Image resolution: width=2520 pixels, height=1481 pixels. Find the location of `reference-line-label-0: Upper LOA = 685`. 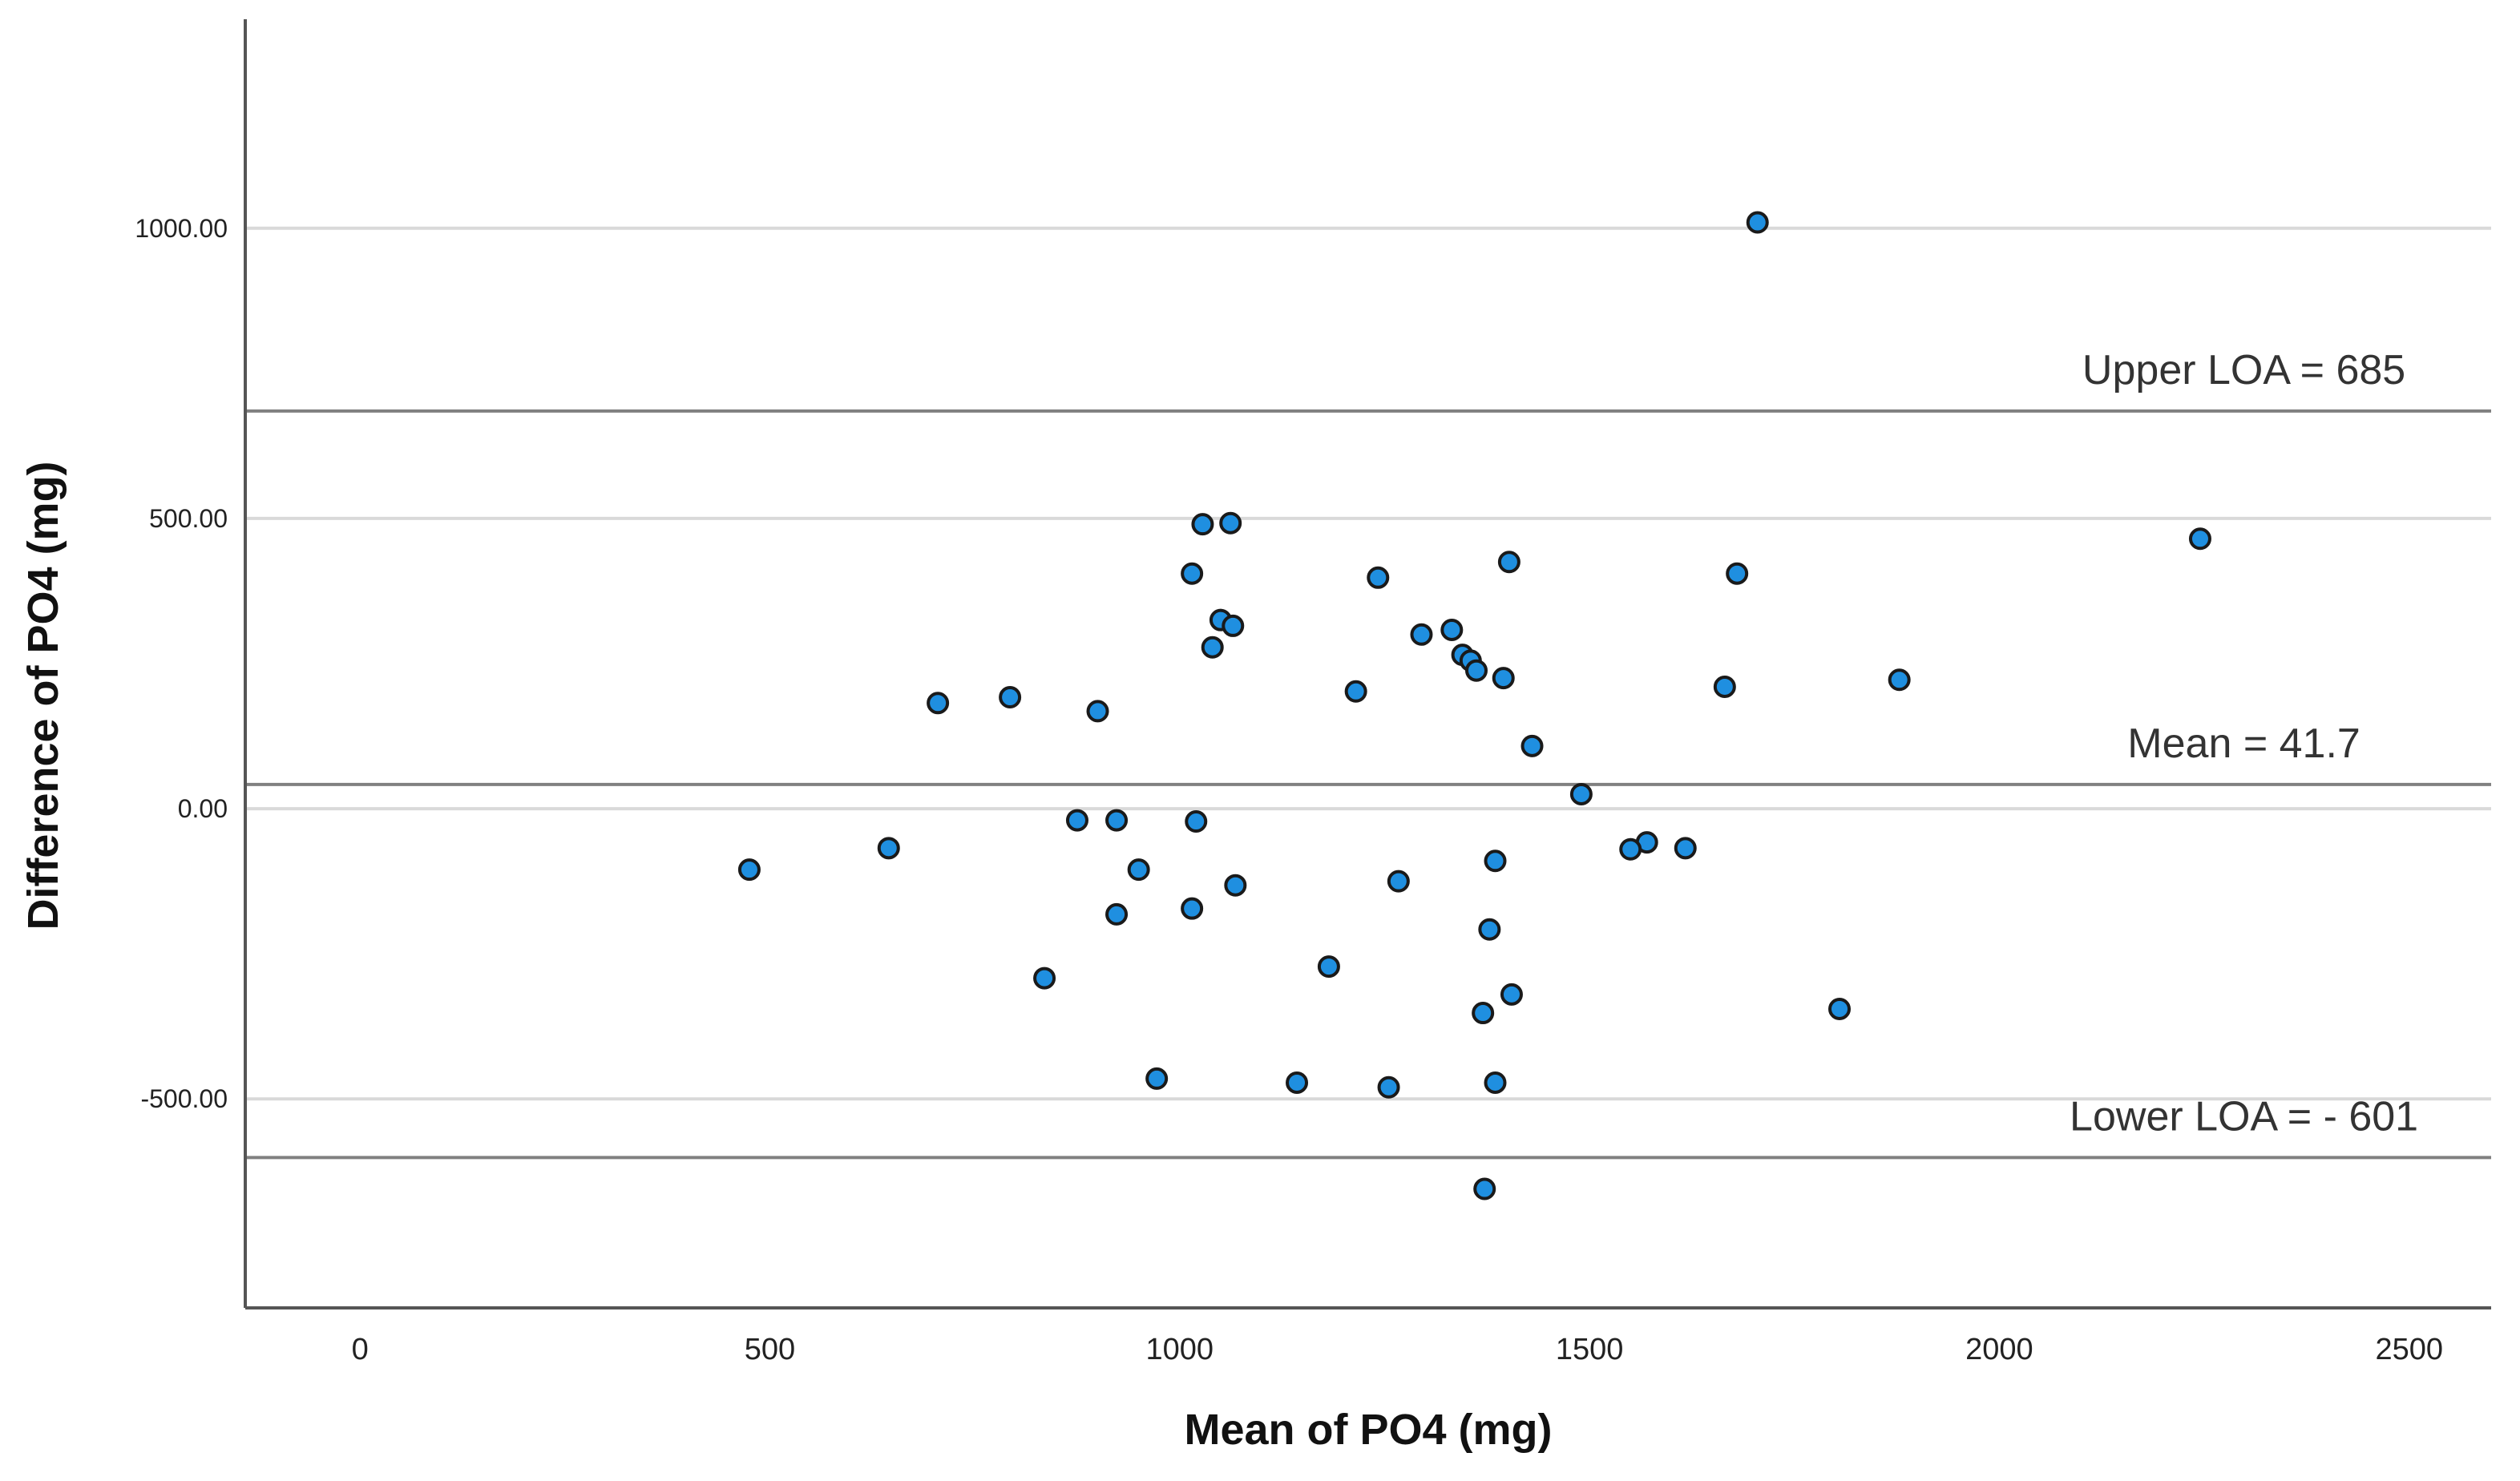

reference-line-label-0: Upper LOA = 685 is located at coordinates (2243, 370).